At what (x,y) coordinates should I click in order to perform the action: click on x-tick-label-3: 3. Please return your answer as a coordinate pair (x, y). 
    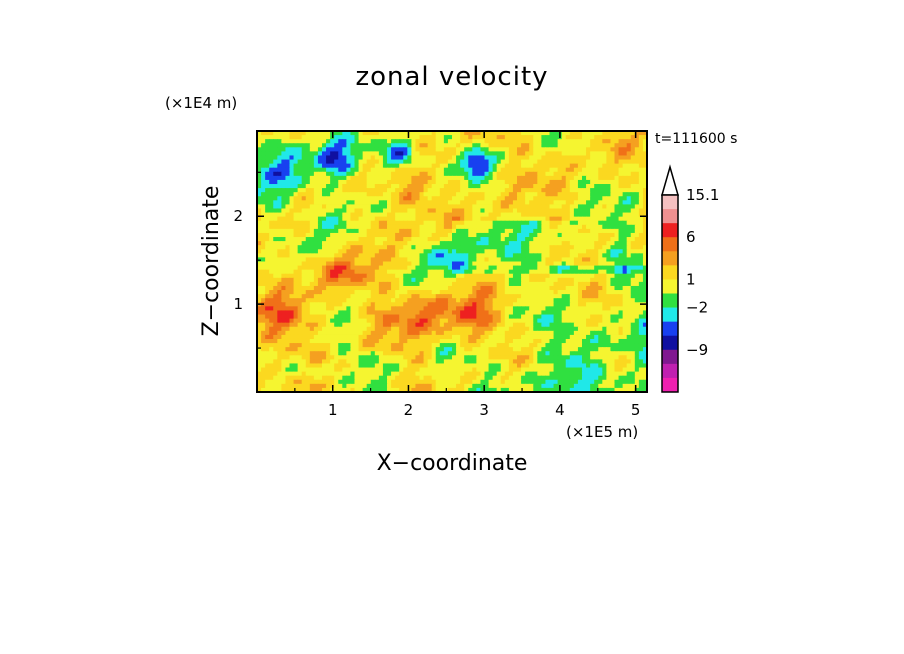
    Looking at the image, I should click on (484, 410).